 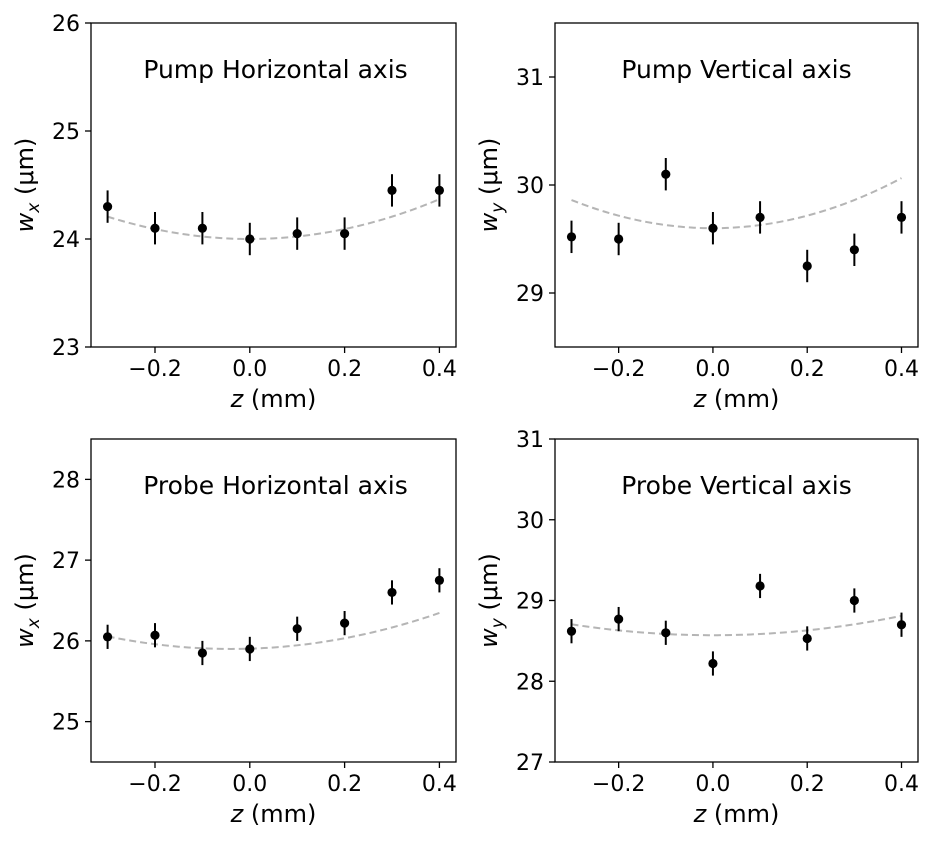 What do you see at coordinates (736, 485) in the screenshot?
I see `panel-title: Probe Vertical axis` at bounding box center [736, 485].